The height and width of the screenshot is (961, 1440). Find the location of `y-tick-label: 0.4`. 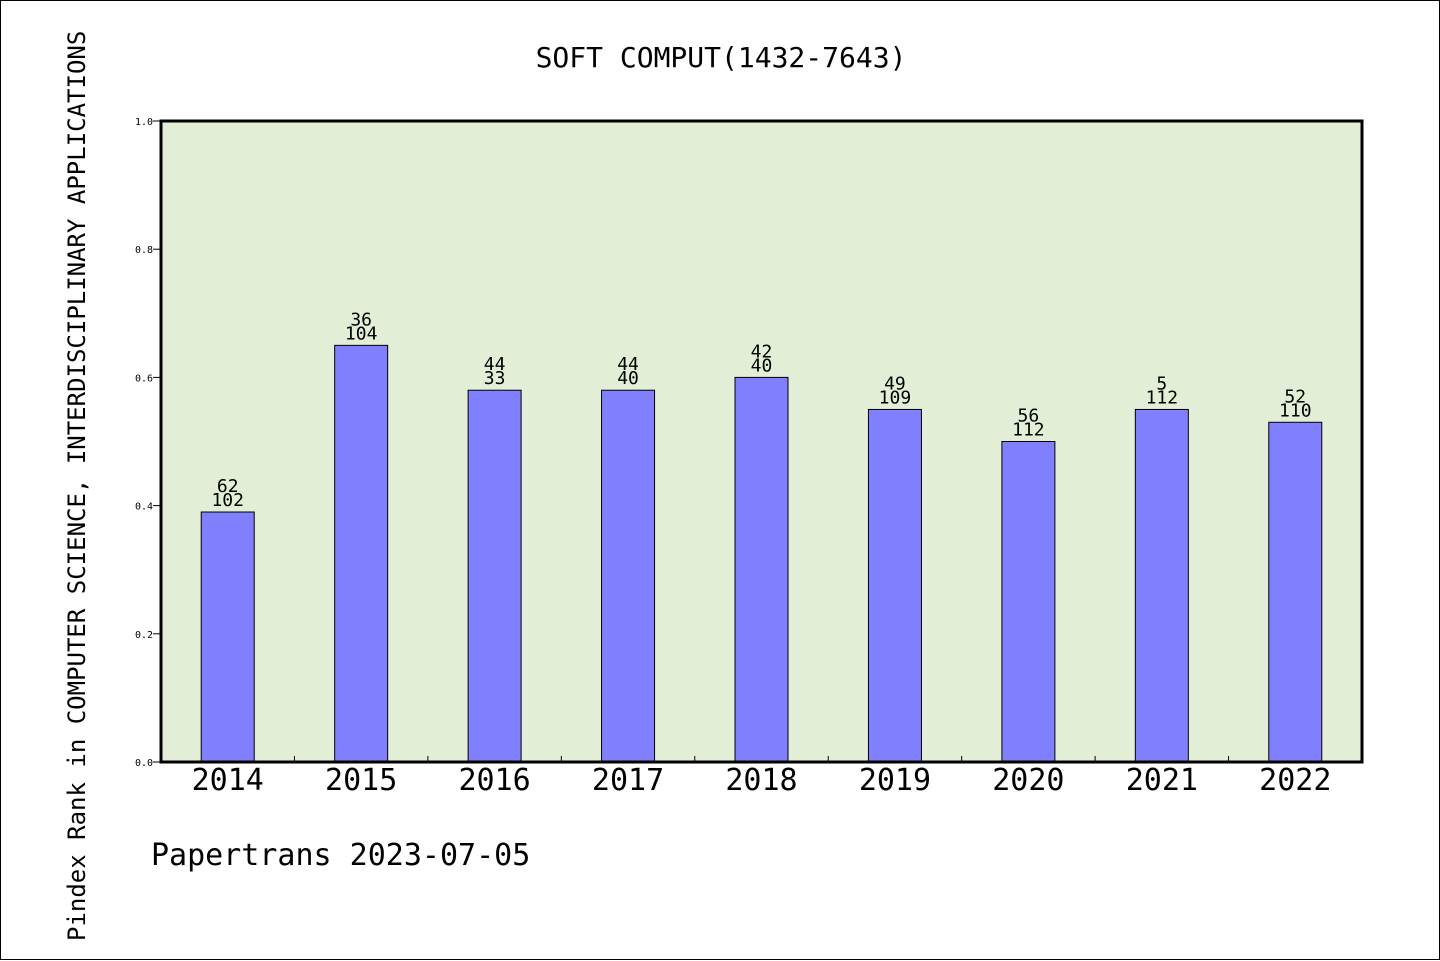

y-tick-label: 0.4 is located at coordinates (144, 507).